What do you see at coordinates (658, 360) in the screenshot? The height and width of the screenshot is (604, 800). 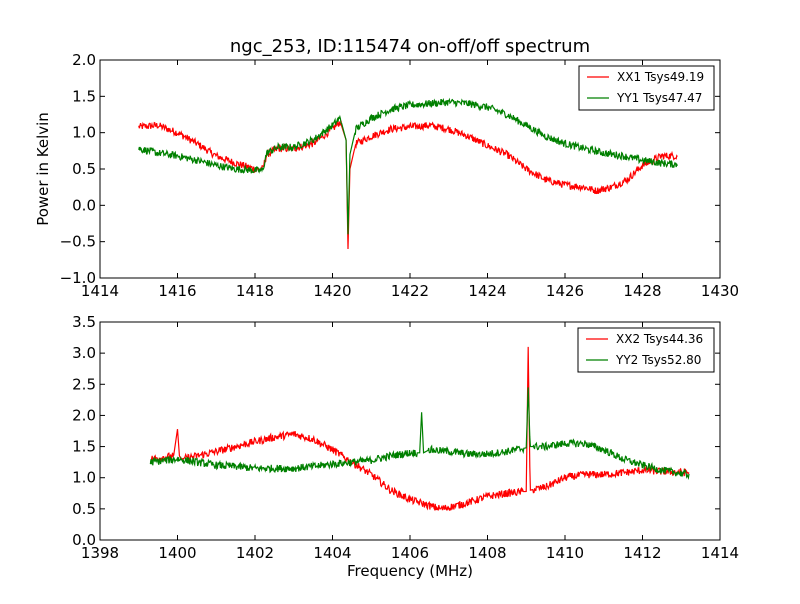 I see `legend-entry: YY2 Tsys52.80` at bounding box center [658, 360].